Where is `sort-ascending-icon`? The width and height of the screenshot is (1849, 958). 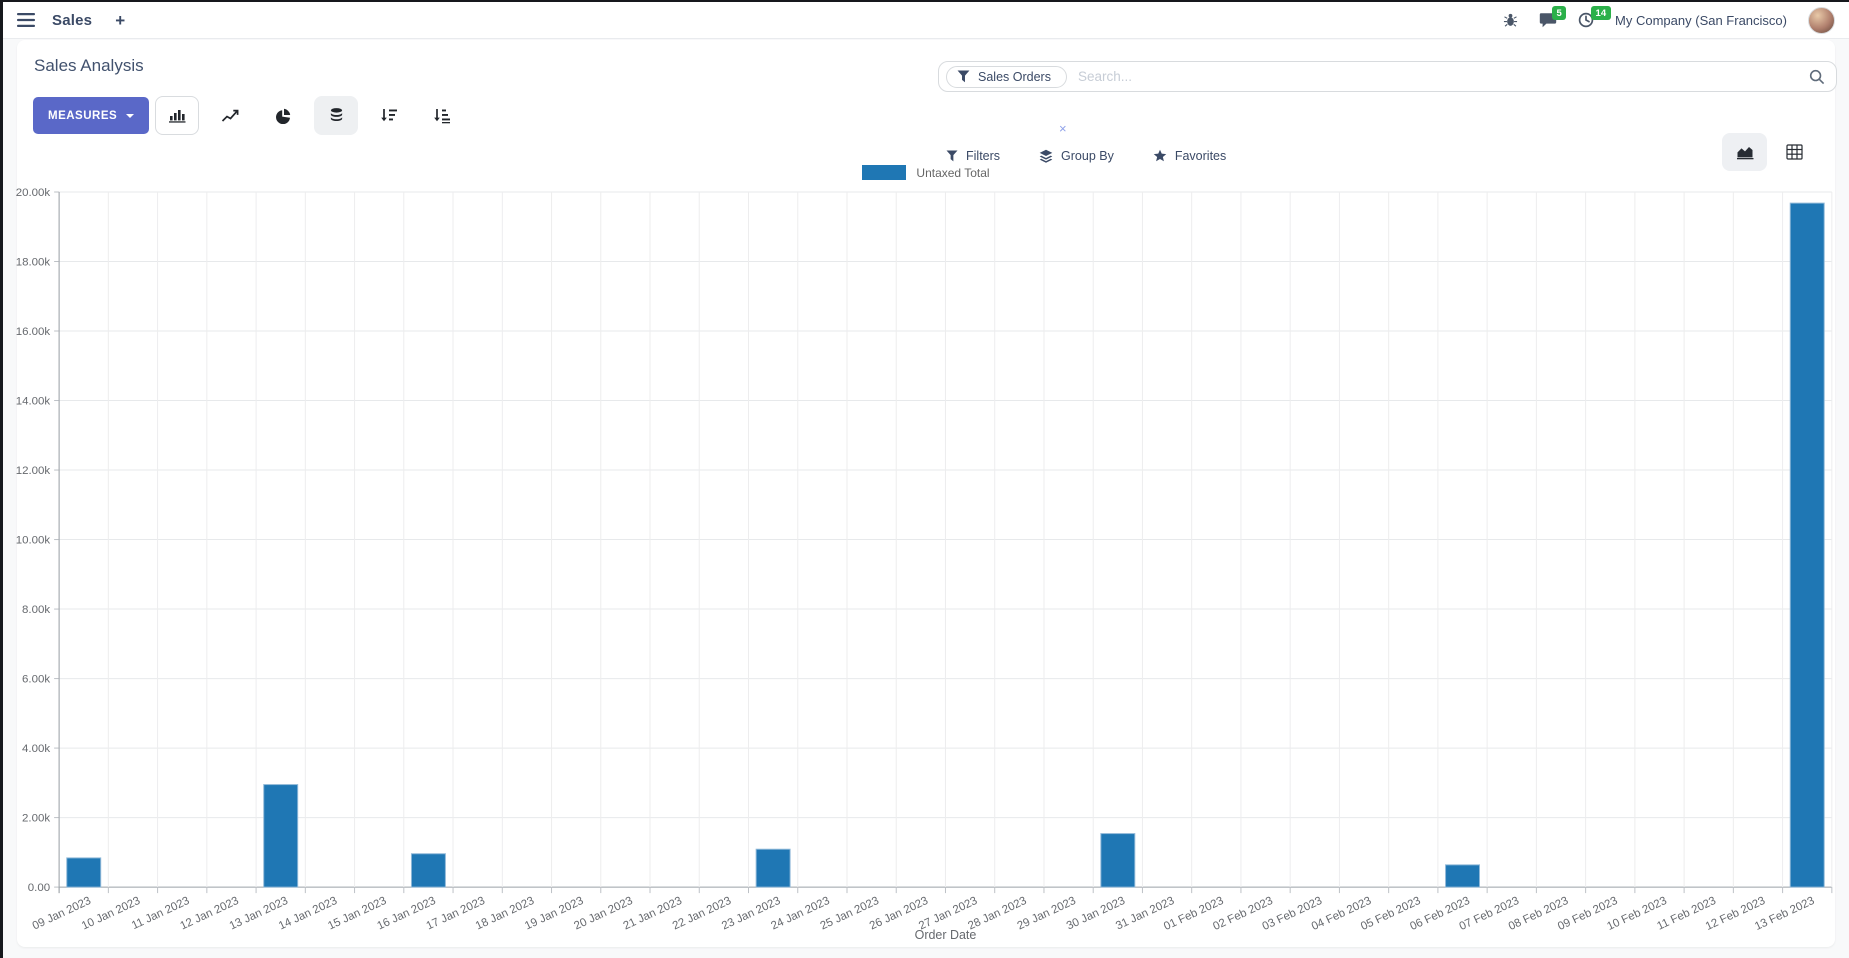 sort-ascending-icon is located at coordinates (442, 115).